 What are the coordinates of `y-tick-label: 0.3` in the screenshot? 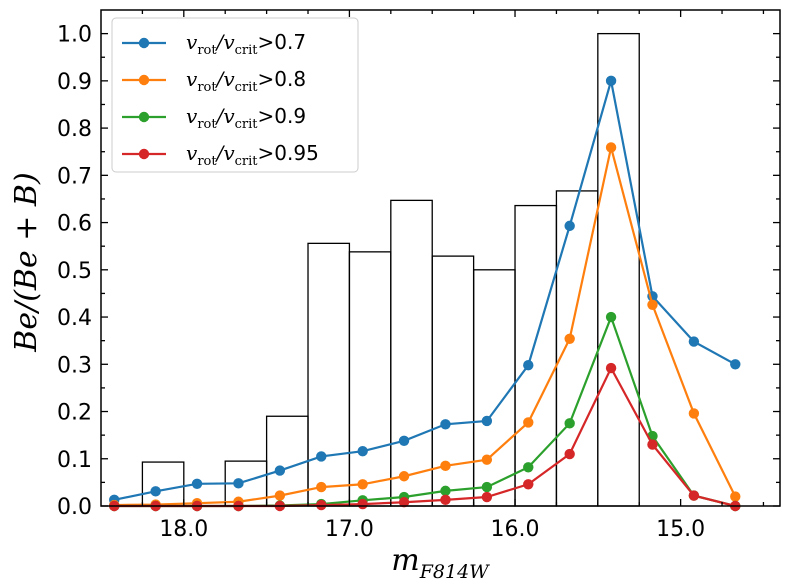 It's located at (74, 365).